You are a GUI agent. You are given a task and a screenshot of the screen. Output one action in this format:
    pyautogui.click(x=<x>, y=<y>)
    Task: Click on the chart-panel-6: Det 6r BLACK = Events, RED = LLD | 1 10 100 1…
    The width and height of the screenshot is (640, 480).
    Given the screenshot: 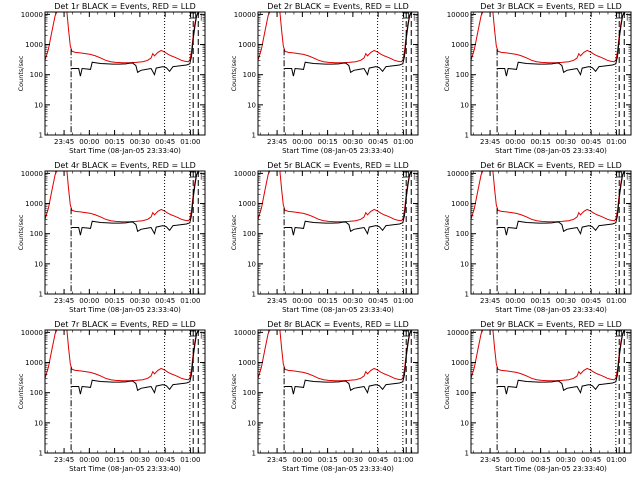 What is the action you would take?
    pyautogui.click(x=537, y=237)
    